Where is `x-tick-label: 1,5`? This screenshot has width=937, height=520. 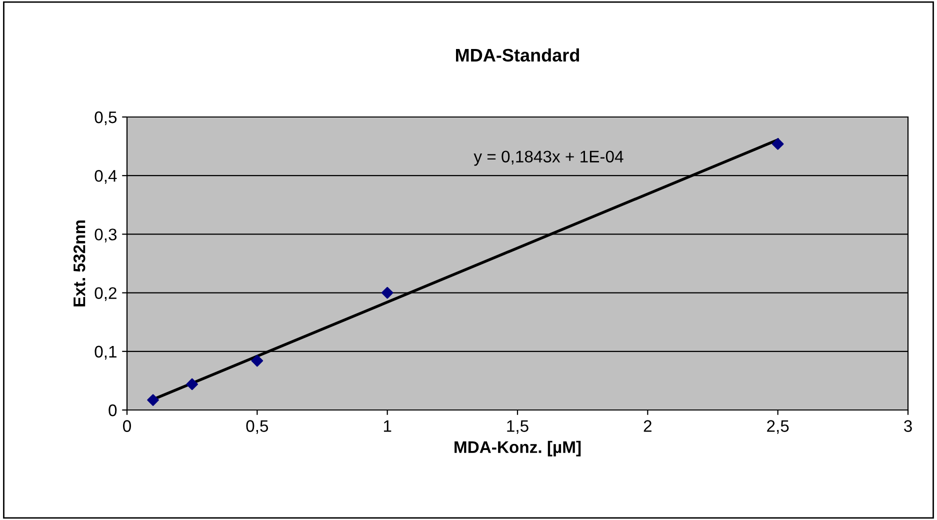
x-tick-label: 1,5 is located at coordinates (517, 427).